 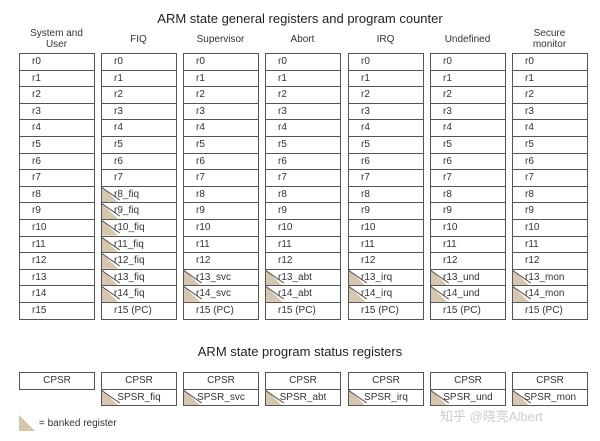 What do you see at coordinates (300, 351) in the screenshot?
I see `status-registers-title: ARM state program status registers` at bounding box center [300, 351].